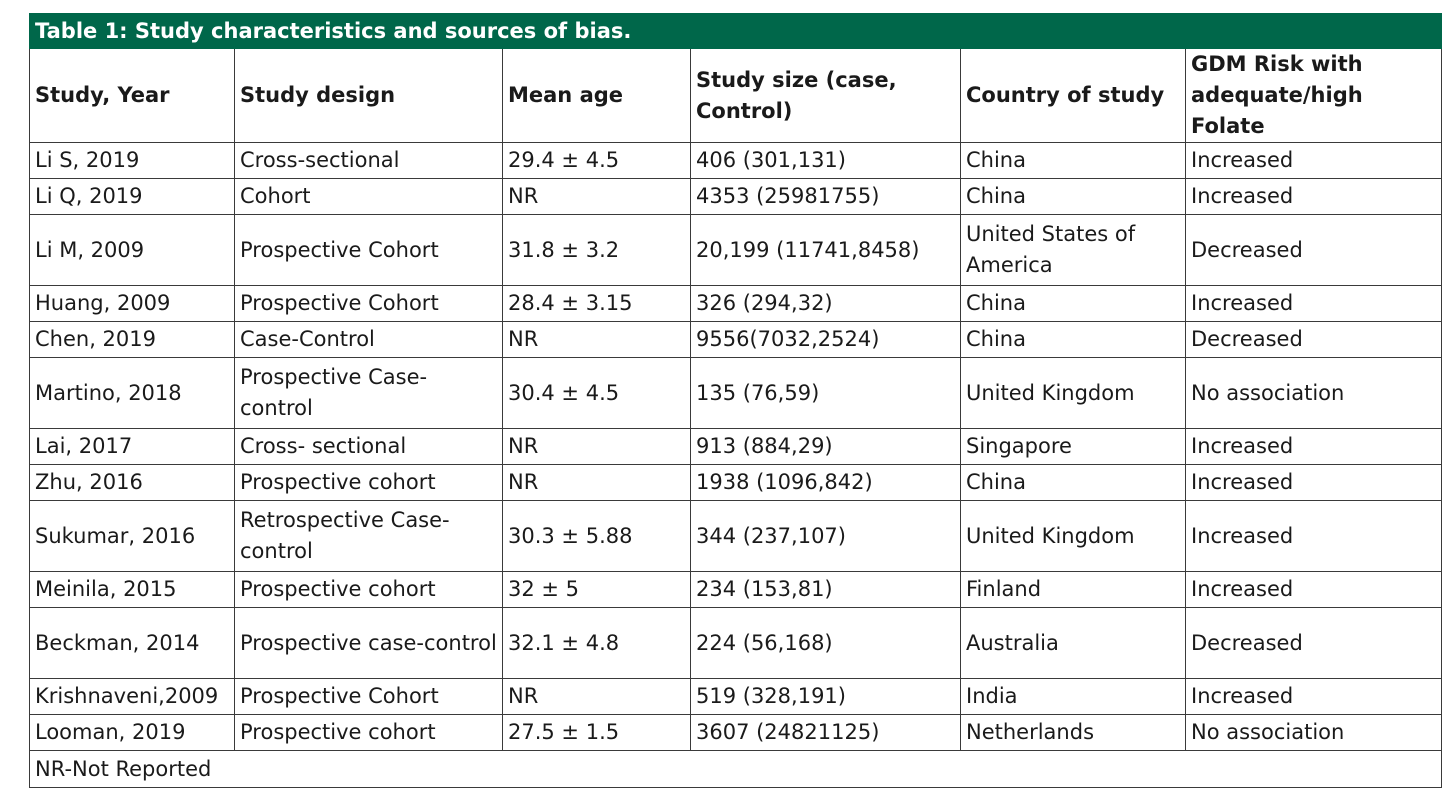 The height and width of the screenshot is (788, 1452). What do you see at coordinates (132, 536) in the screenshot?
I see `cell-study: Sukumar, 2016` at bounding box center [132, 536].